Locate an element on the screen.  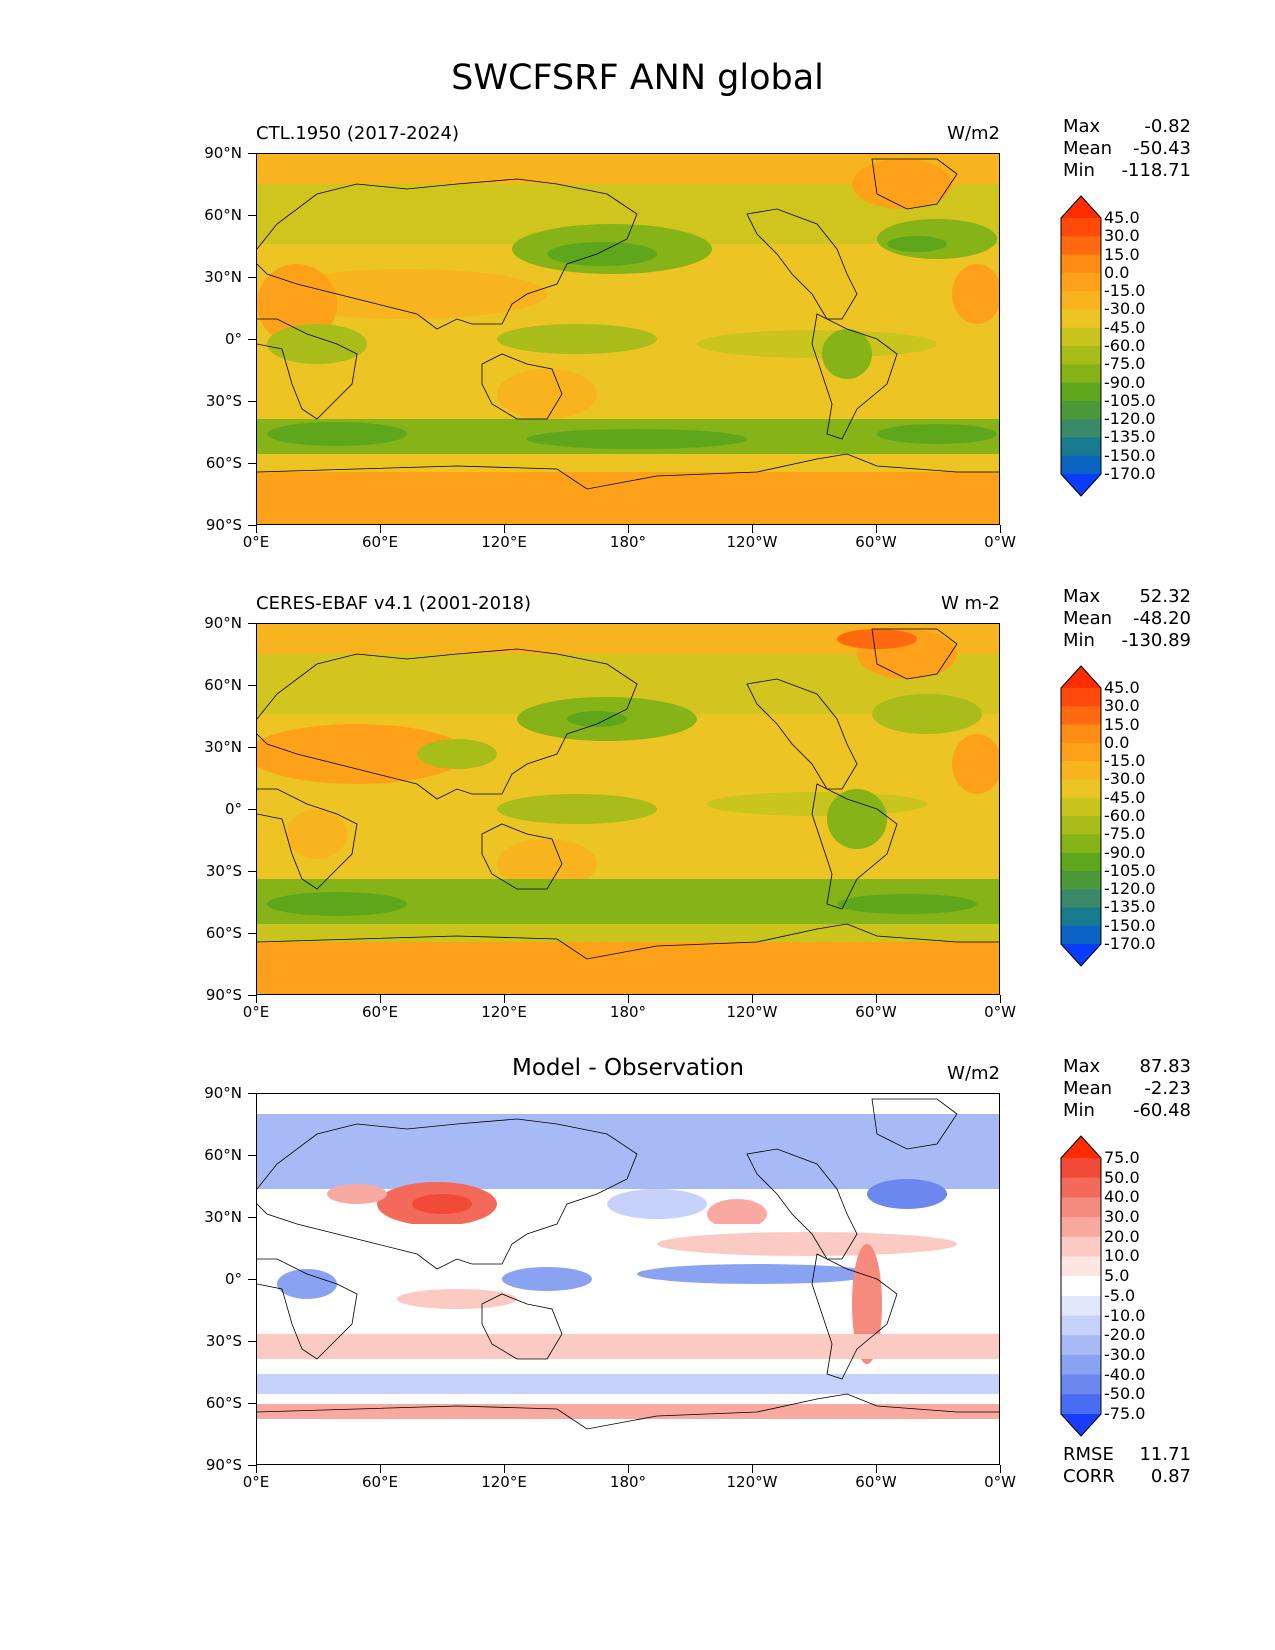
colorbar-level-label: 20.0 is located at coordinates (1122, 1236).